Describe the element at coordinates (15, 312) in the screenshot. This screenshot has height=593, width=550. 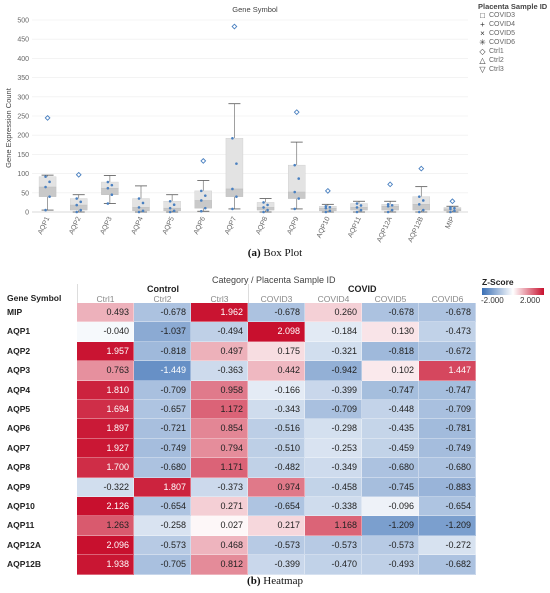
I see `row-label: MIP` at that location.